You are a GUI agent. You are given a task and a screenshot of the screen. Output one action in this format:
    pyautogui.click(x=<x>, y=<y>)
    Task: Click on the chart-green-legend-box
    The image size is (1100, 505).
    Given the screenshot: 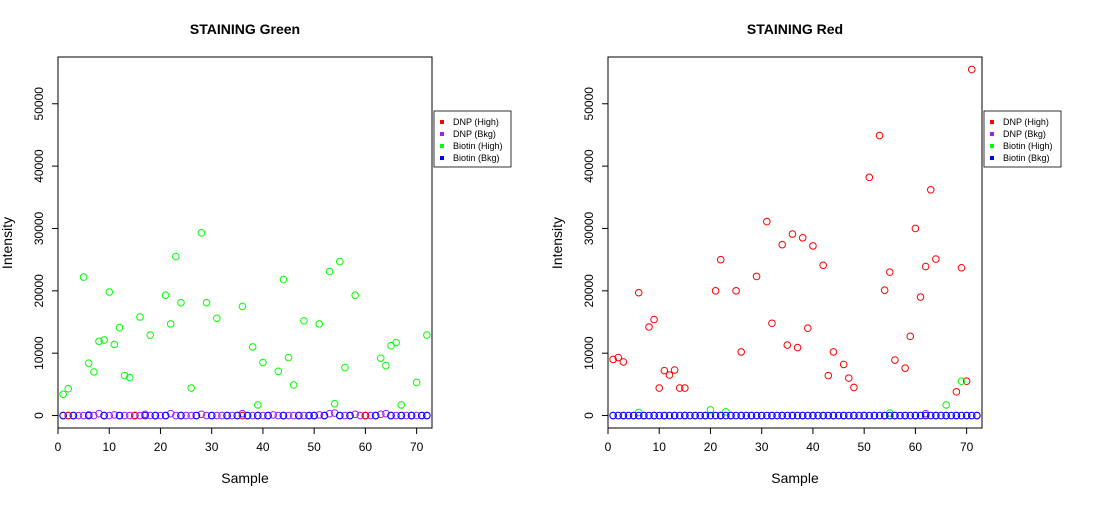 What is the action you would take?
    pyautogui.click(x=472, y=139)
    